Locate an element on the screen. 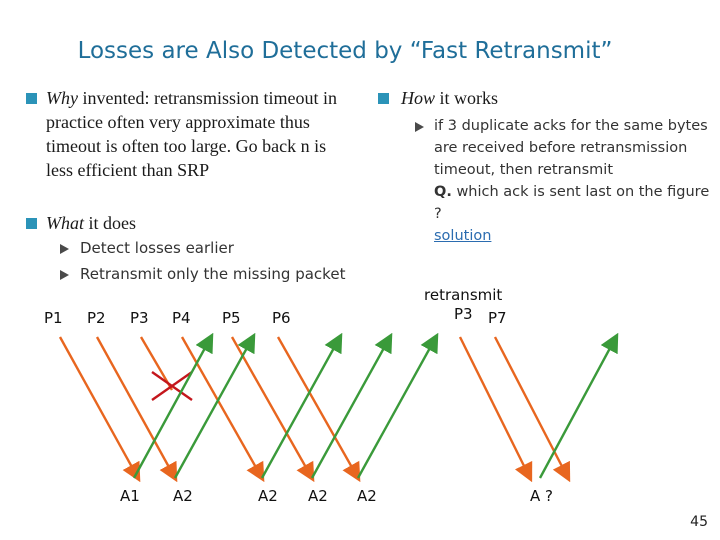 This screenshot has width=720, height=540. ack-a2-arrow is located at coordinates (214, 405).